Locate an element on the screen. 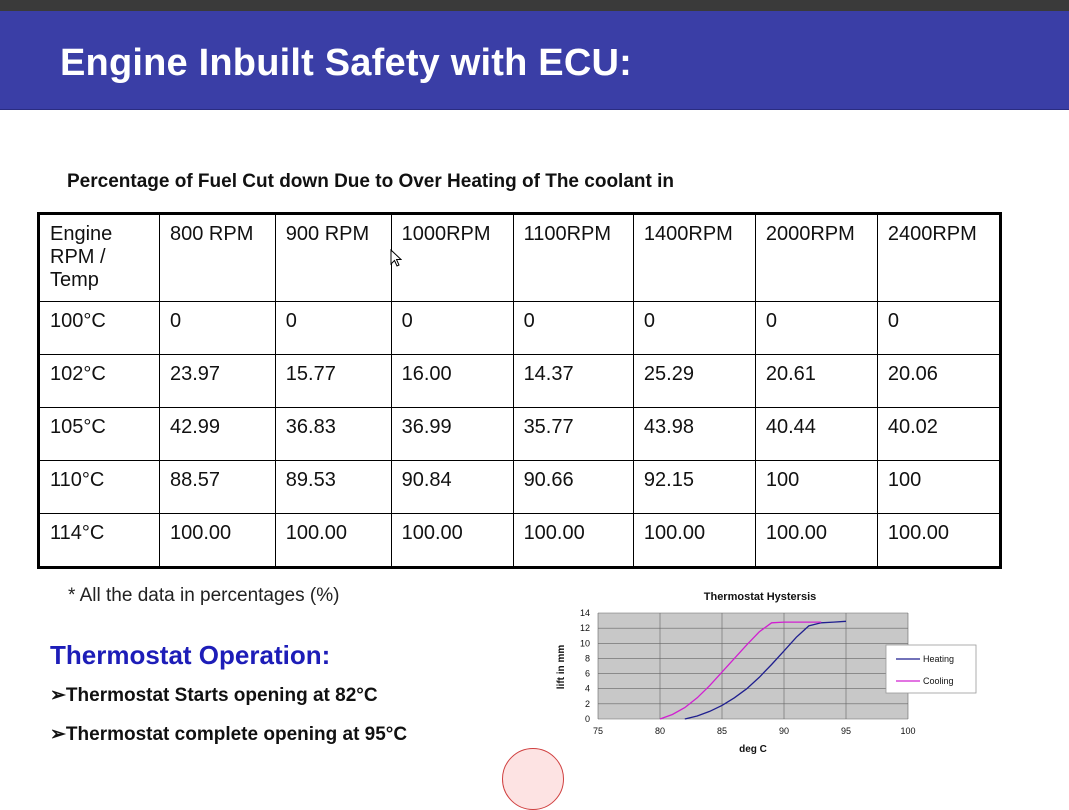  slide-title: Engine Inbuilt Safety with ECU: is located at coordinates (346, 63).